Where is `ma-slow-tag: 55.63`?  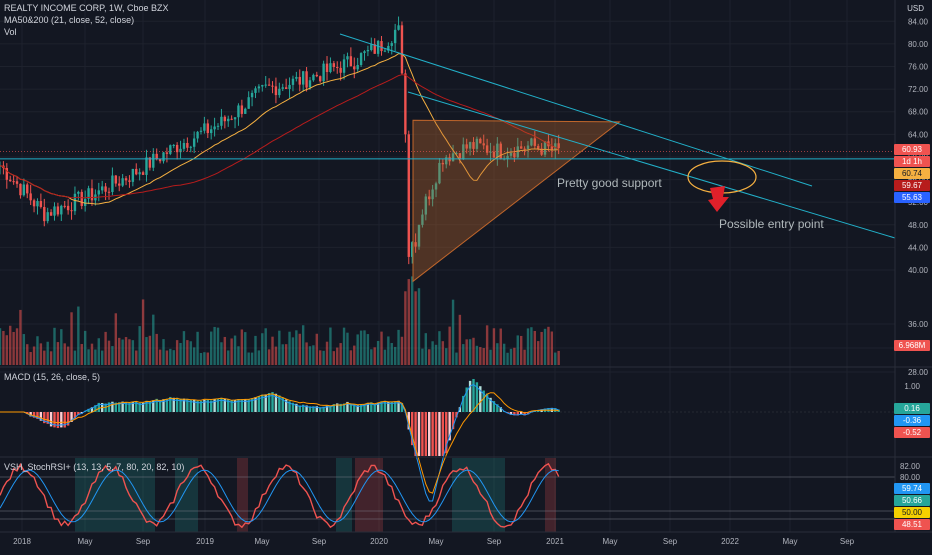 ma-slow-tag: 55.63 is located at coordinates (912, 197).